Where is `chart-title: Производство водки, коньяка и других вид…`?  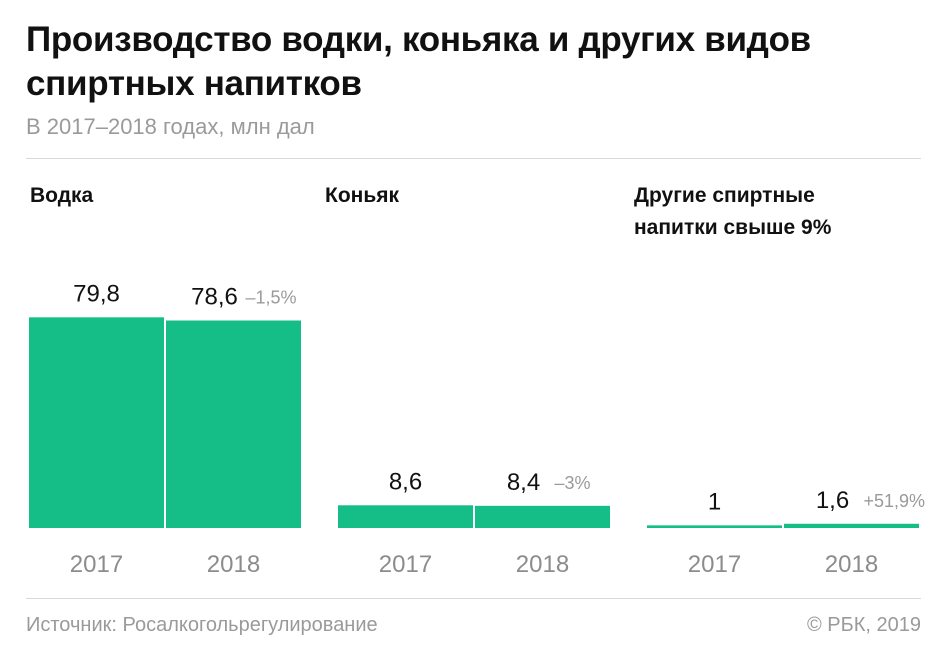
chart-title: Производство водки, коньяка и других вид… is located at coordinates (418, 61).